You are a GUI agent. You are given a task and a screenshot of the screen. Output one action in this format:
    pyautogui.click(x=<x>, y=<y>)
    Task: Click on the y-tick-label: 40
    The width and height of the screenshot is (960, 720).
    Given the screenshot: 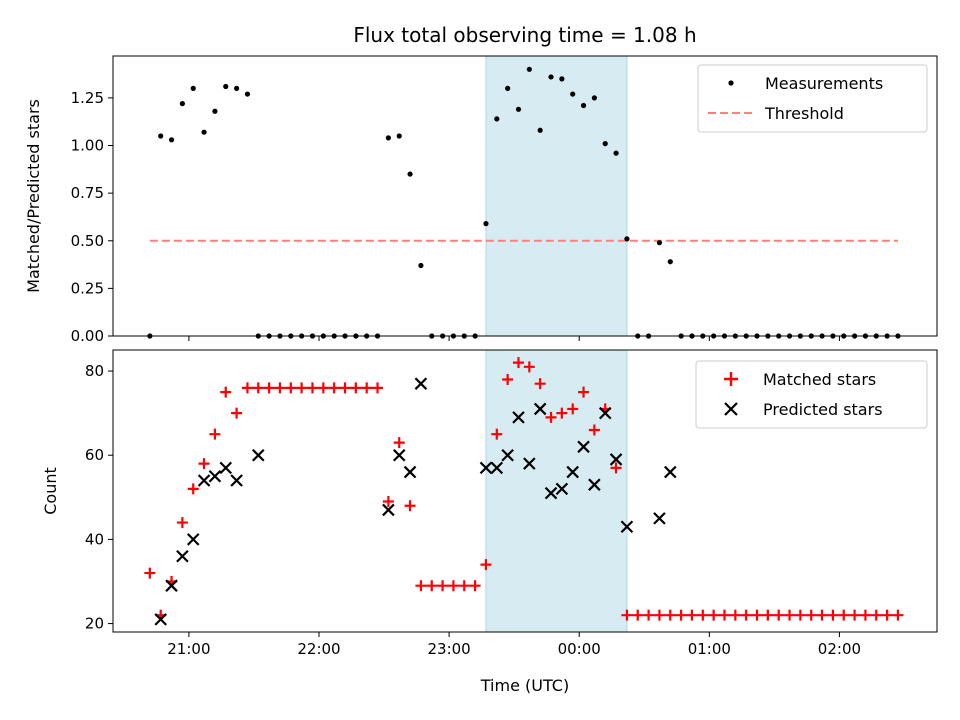 What is the action you would take?
    pyautogui.click(x=94, y=539)
    